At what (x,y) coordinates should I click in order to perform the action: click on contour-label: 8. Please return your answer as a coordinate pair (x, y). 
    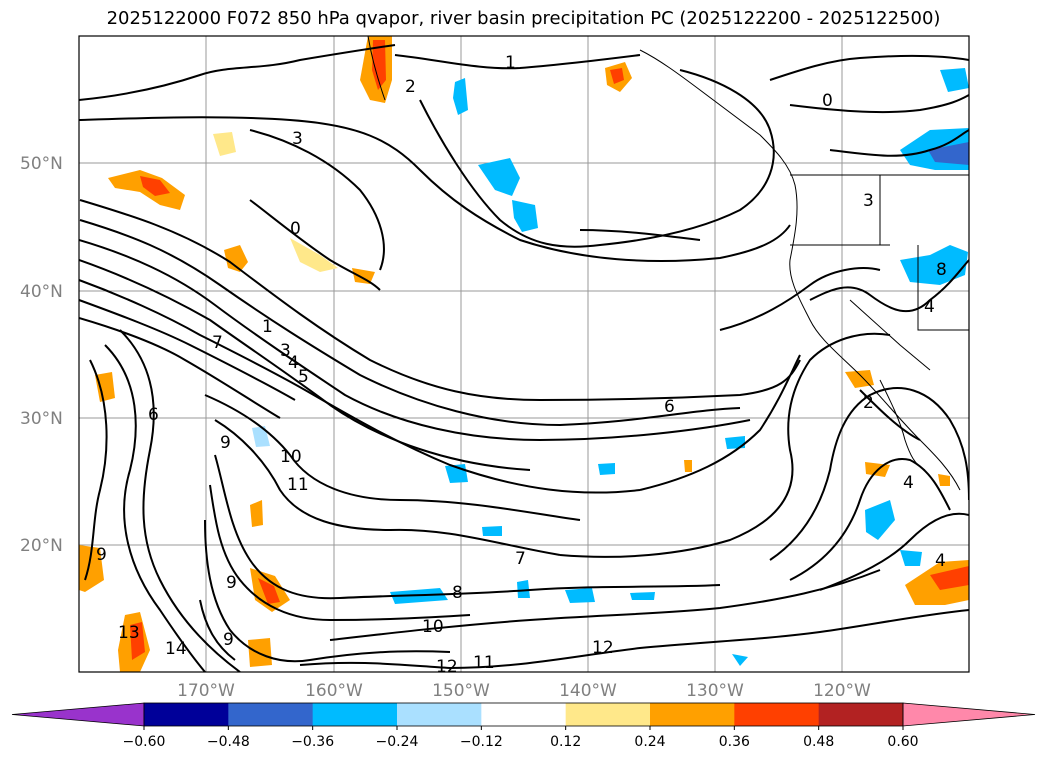
    Looking at the image, I should click on (457, 593).